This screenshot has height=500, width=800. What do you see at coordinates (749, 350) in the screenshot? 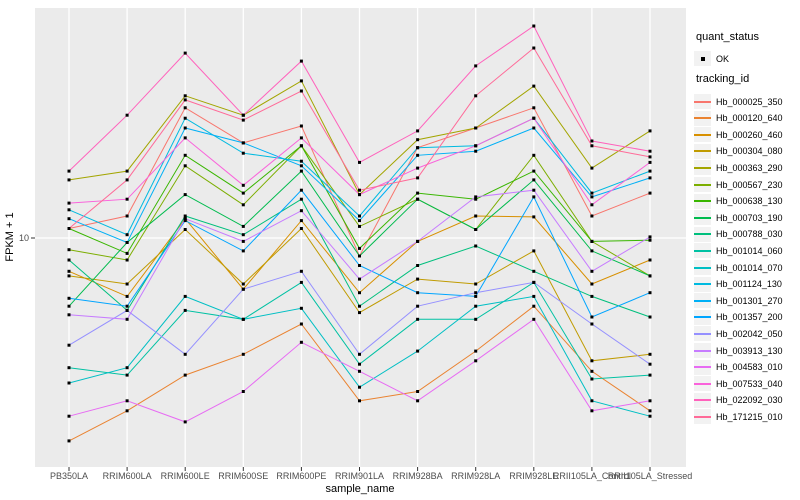
I see `legend-label: Hb_003913_130` at bounding box center [749, 350].